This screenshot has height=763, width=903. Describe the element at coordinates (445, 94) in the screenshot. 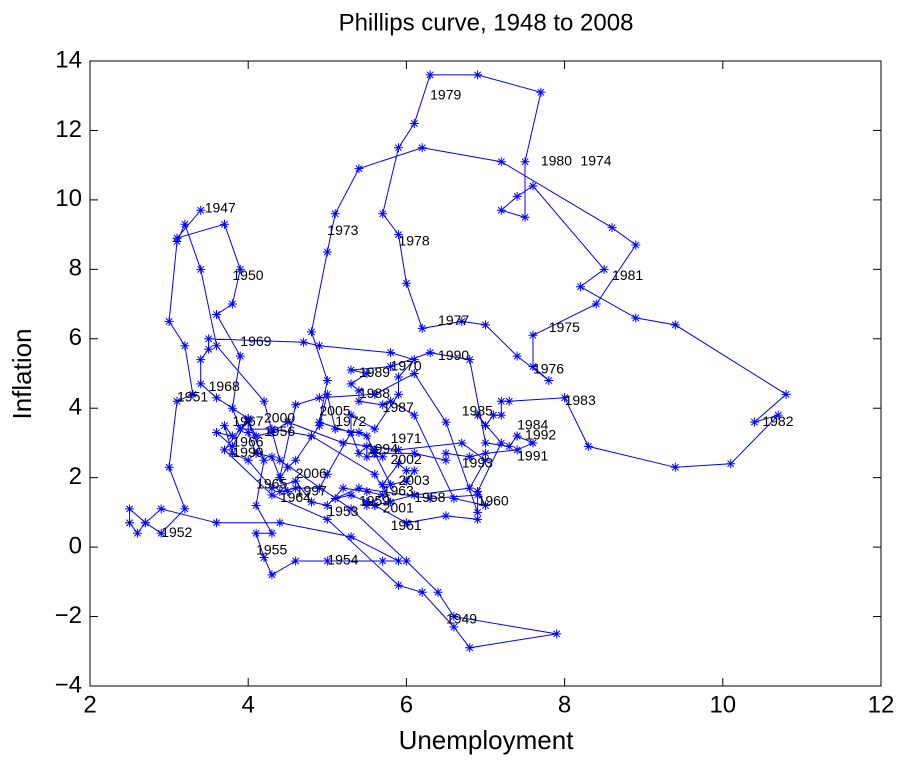

I see `annotation: 1979` at that location.